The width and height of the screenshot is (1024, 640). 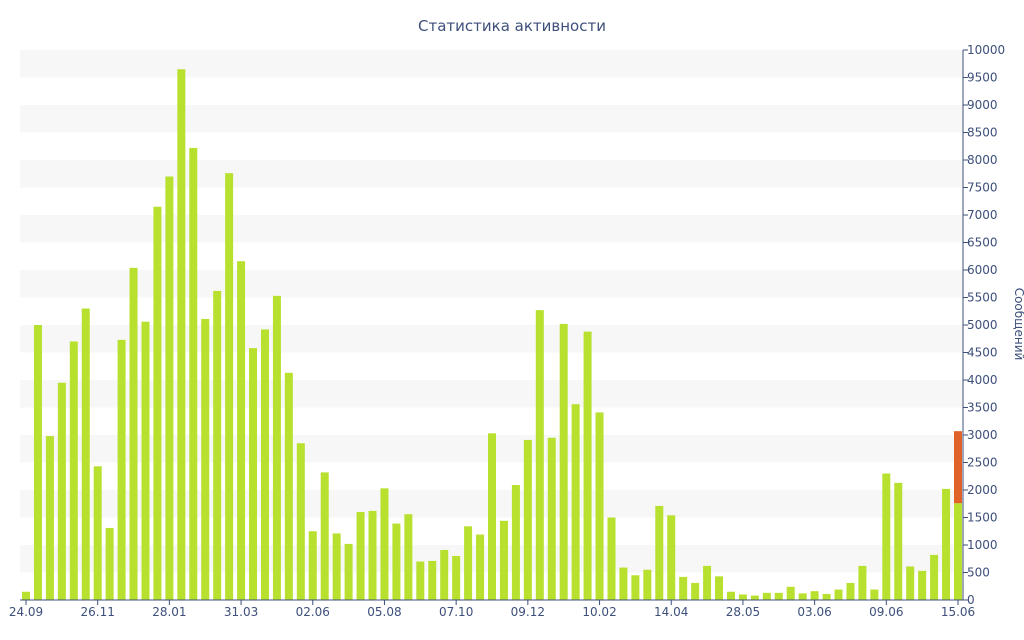 I want to click on y-tick-label: 1000, so click(x=982, y=545).